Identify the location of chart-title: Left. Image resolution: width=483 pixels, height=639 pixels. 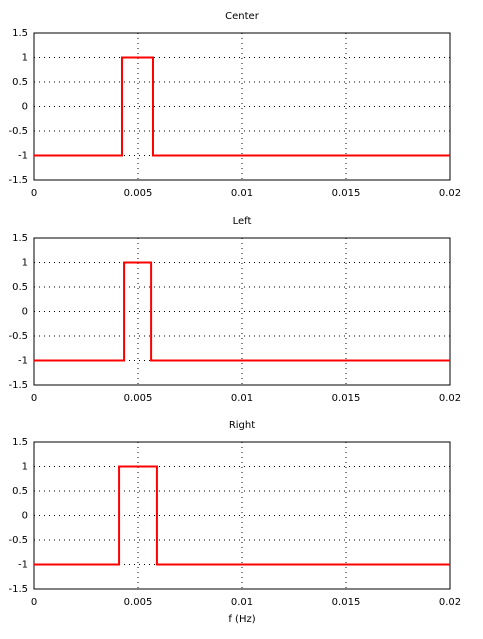
(242, 221).